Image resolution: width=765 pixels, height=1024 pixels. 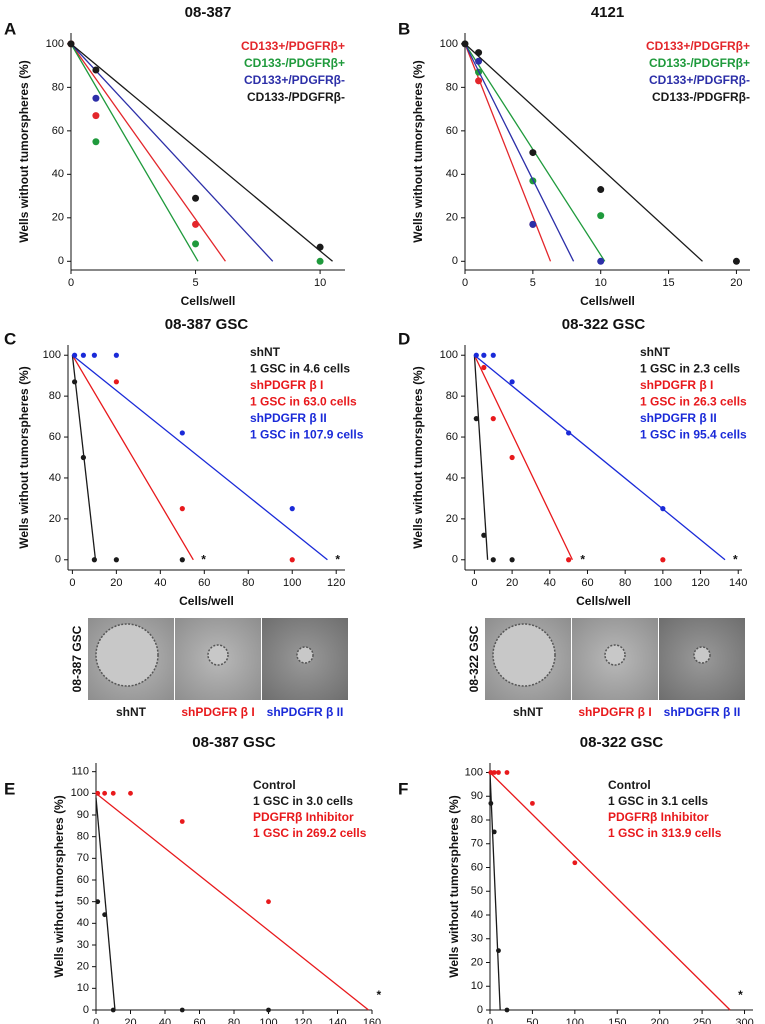 What do you see at coordinates (336, 583) in the screenshot?
I see `x-tick-label: 120` at bounding box center [336, 583].